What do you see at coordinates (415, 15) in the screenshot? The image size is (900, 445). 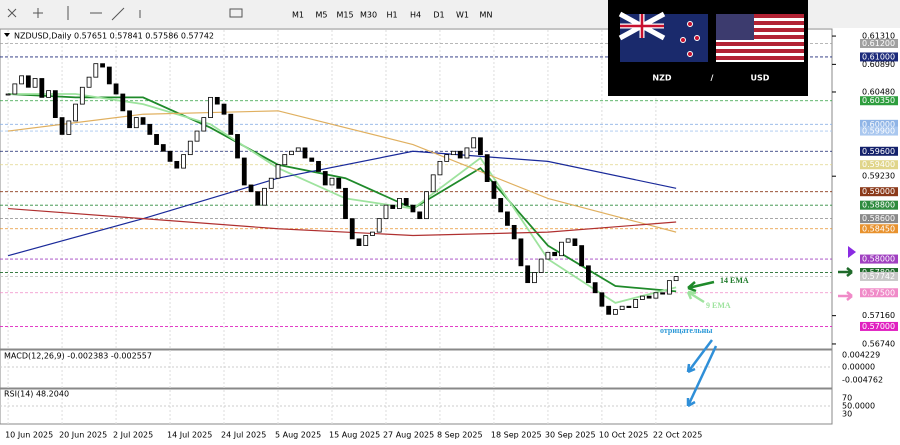 I see `timeframe-button: H4` at bounding box center [415, 15].